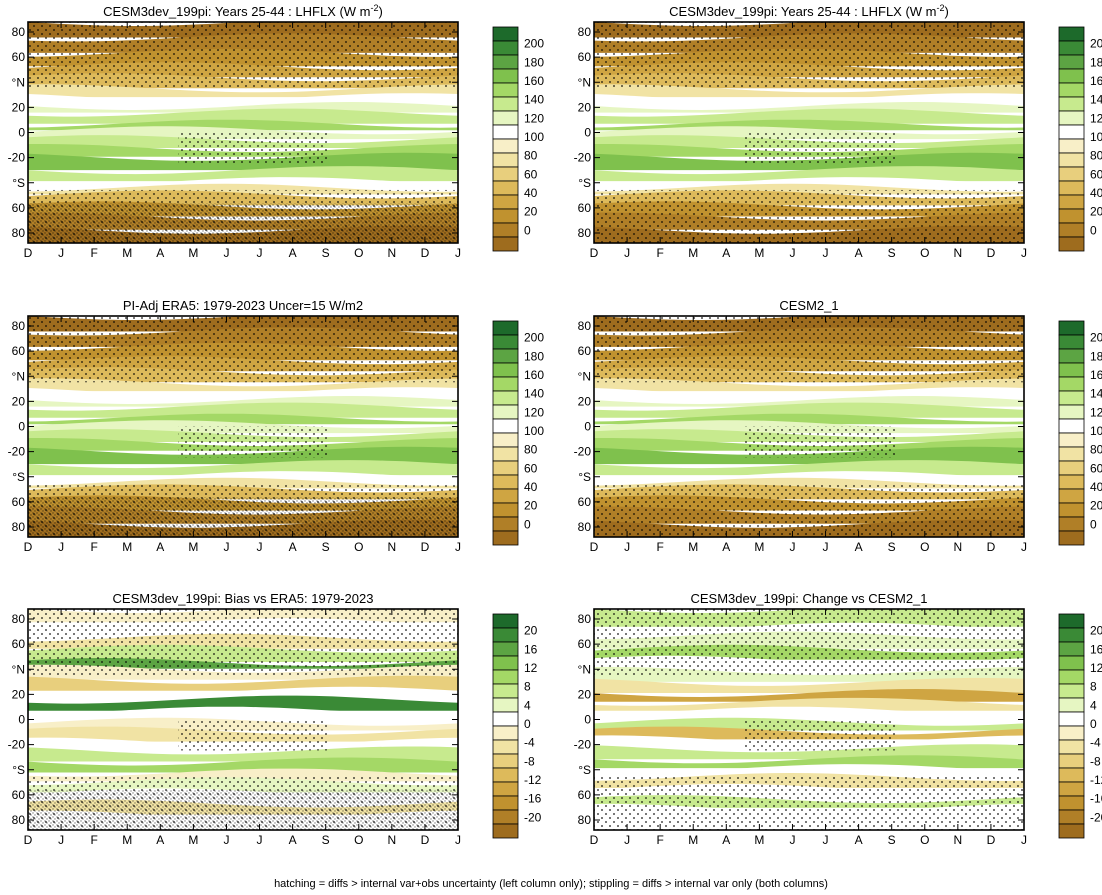 The width and height of the screenshot is (1102, 895). What do you see at coordinates (243, 598) in the screenshot?
I see `panel-title: CESM3dev_199pi: Bias vs ERA5: 1979-2023` at bounding box center [243, 598].